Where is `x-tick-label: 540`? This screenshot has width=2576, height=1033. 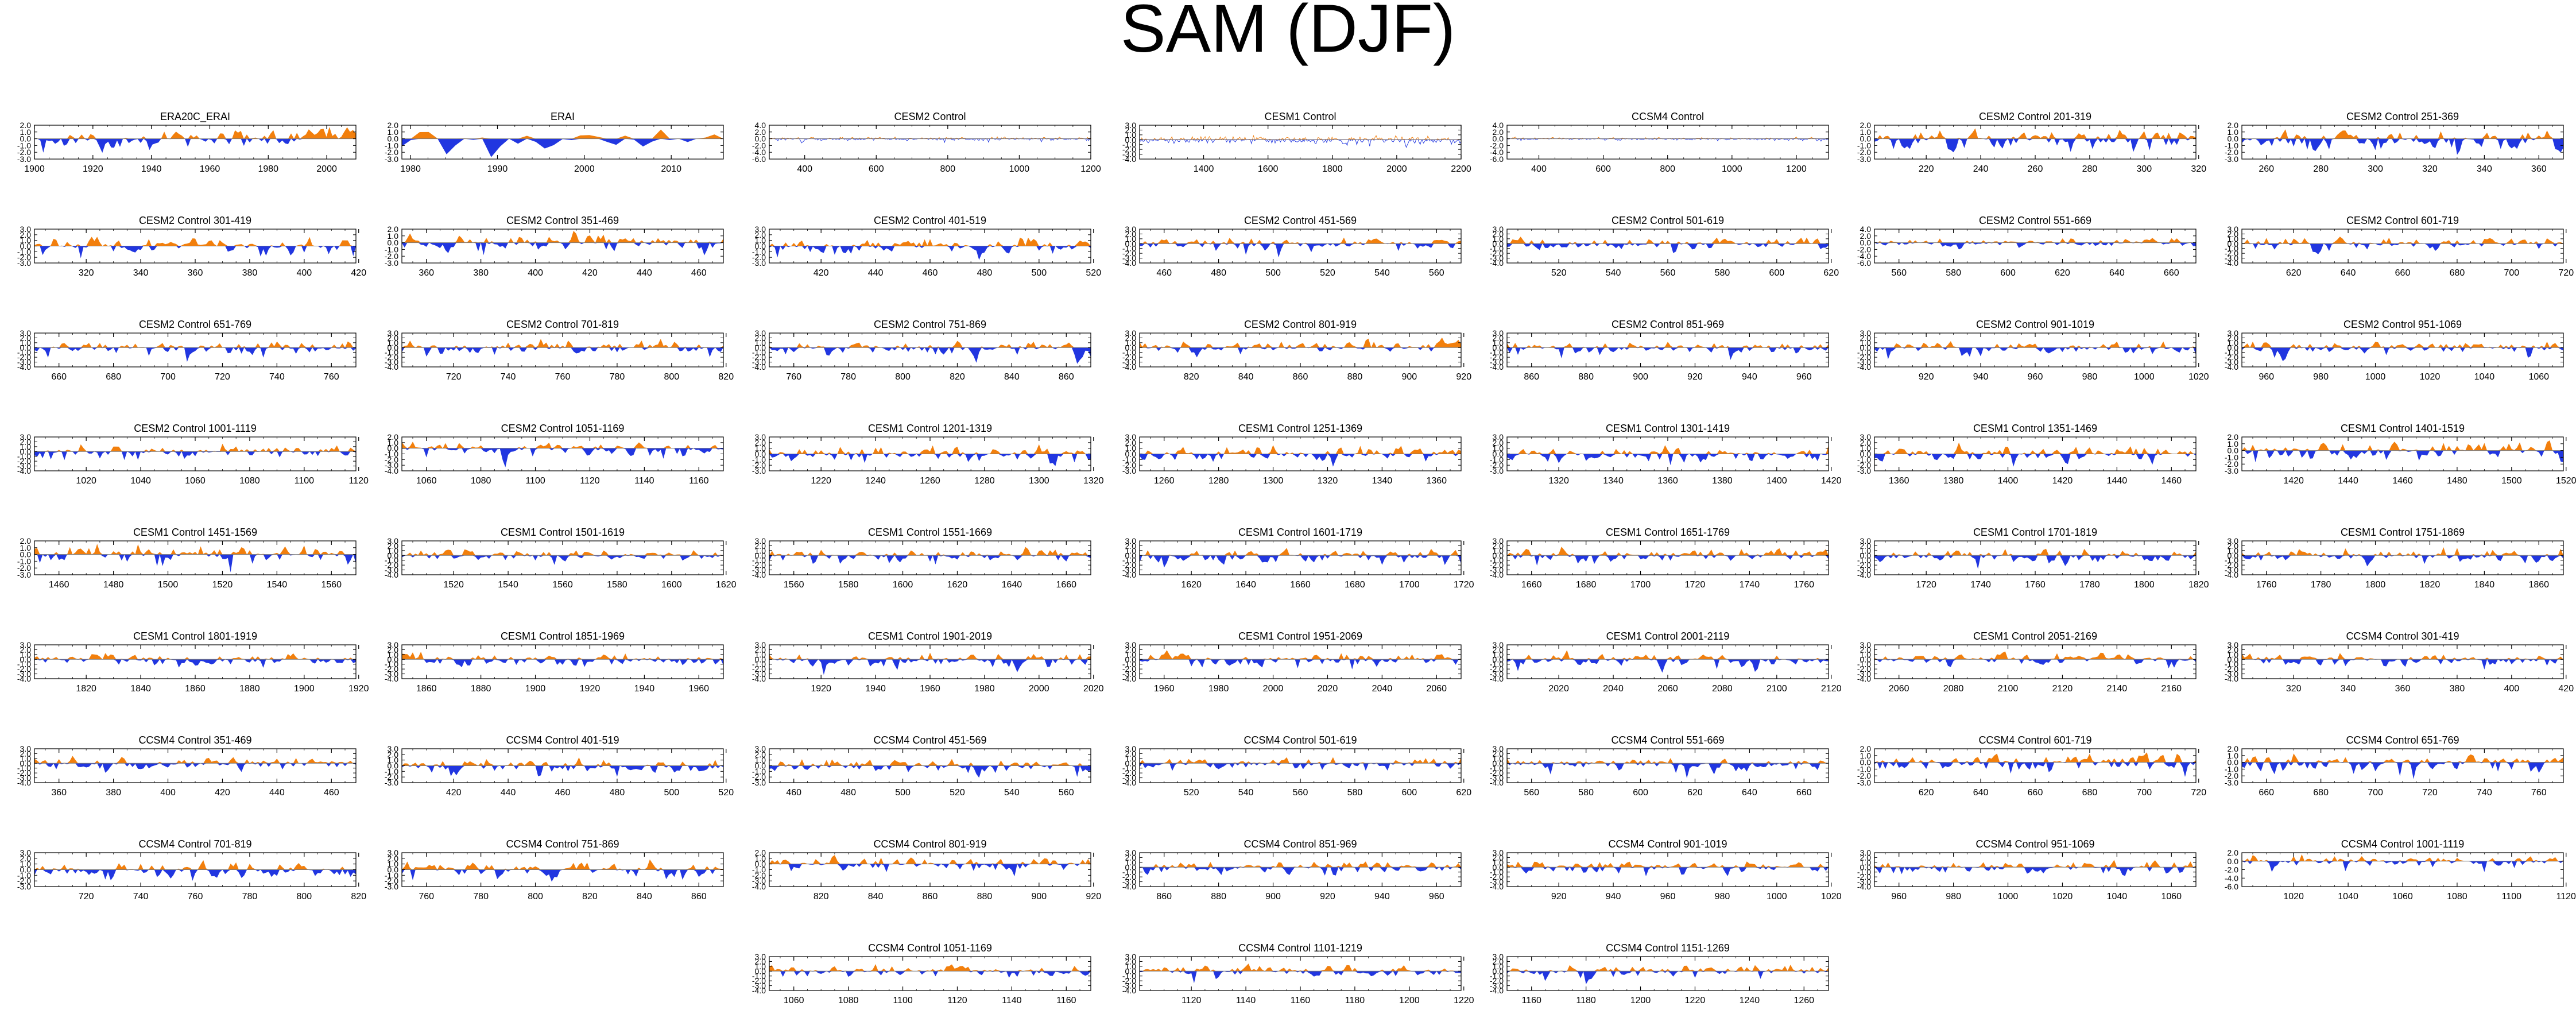 x-tick-label: 540 is located at coordinates (1614, 273).